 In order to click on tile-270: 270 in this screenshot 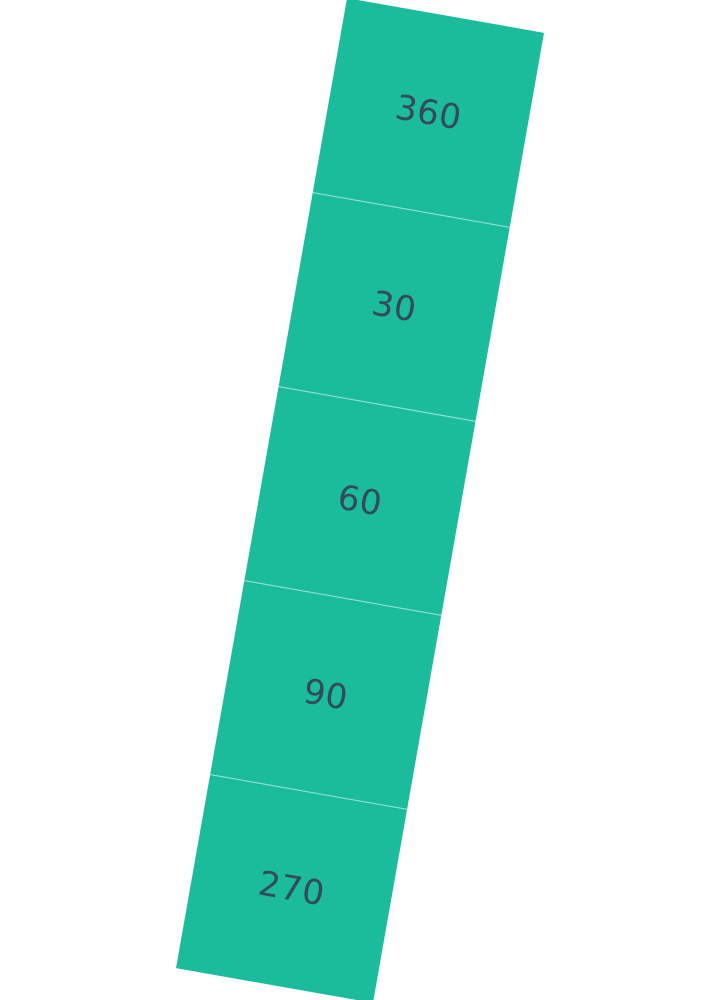, I will do `click(291, 886)`.